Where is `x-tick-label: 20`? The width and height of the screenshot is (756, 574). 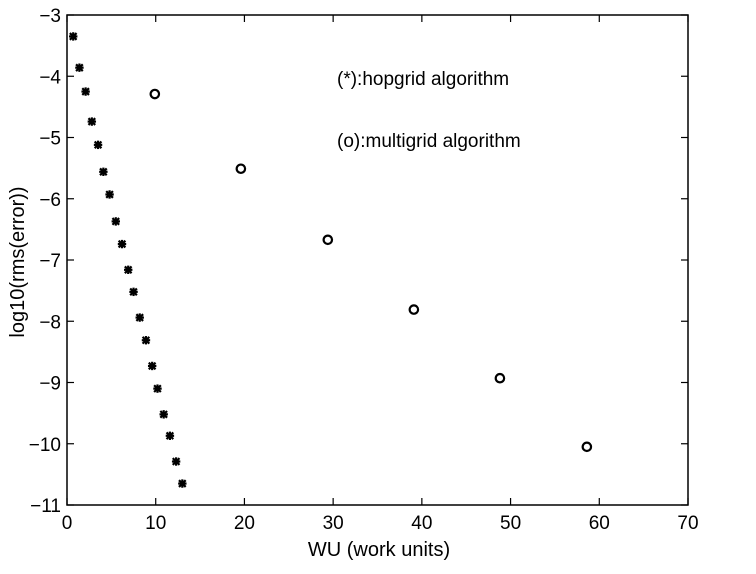
x-tick-label: 20 is located at coordinates (244, 523).